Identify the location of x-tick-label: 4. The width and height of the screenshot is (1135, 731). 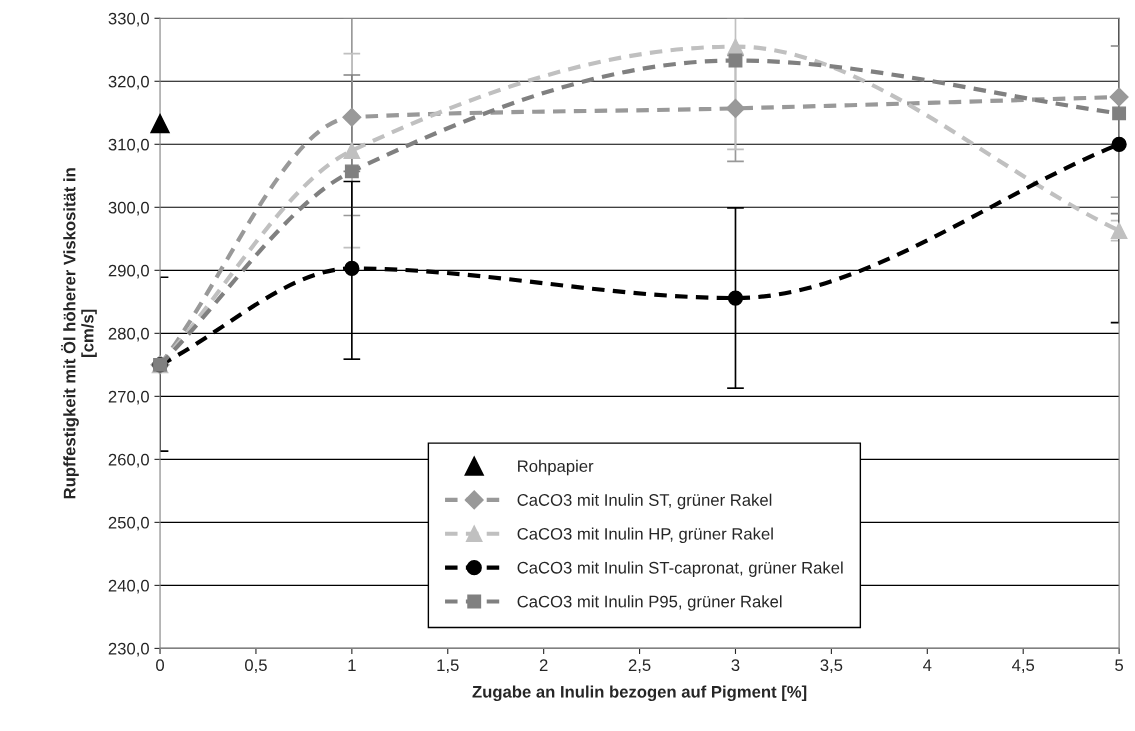
(927, 665).